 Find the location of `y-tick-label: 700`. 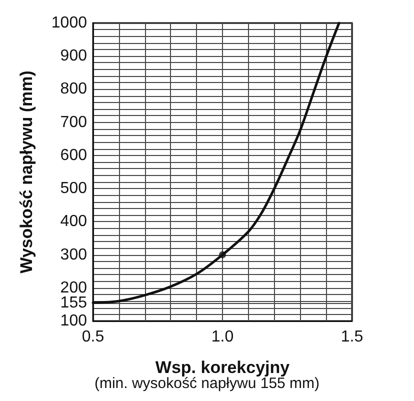

y-tick-label: 700 is located at coordinates (74, 122).